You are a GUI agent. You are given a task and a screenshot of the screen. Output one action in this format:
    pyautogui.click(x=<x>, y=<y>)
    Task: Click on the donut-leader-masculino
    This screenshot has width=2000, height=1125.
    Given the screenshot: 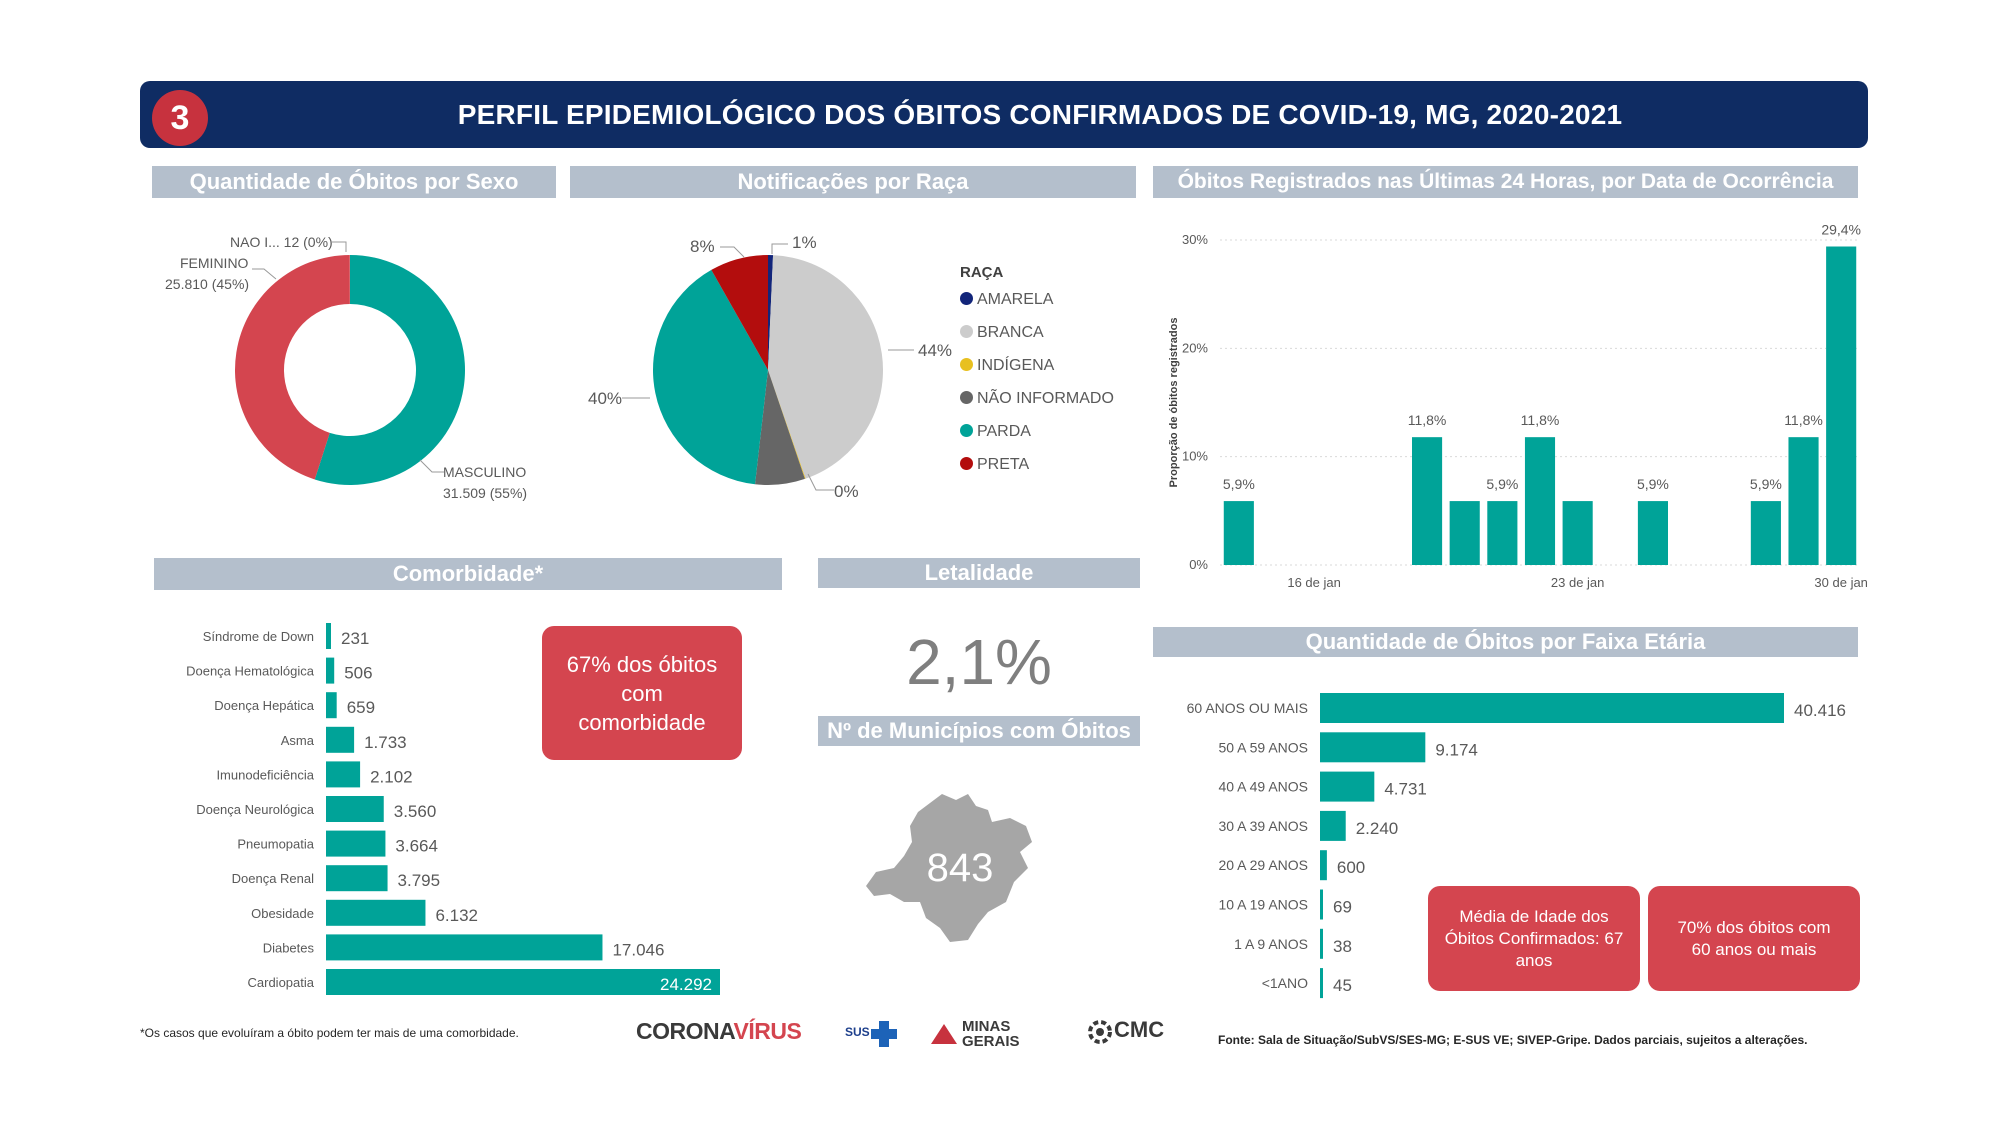 What is the action you would take?
    pyautogui.click(x=431, y=466)
    